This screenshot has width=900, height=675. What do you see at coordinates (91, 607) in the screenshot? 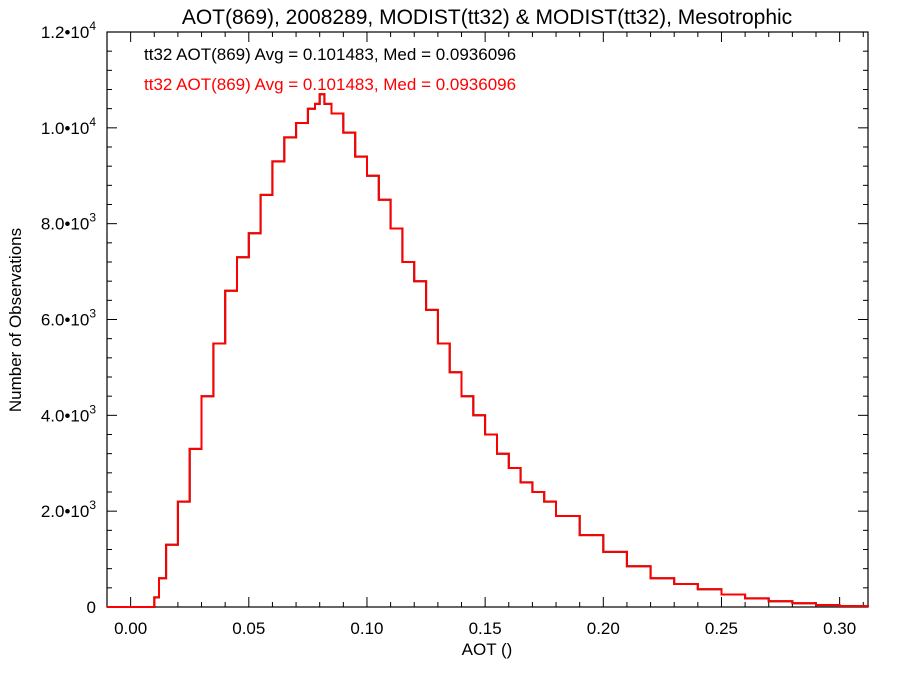
I see `y-tick-label: 0` at bounding box center [91, 607].